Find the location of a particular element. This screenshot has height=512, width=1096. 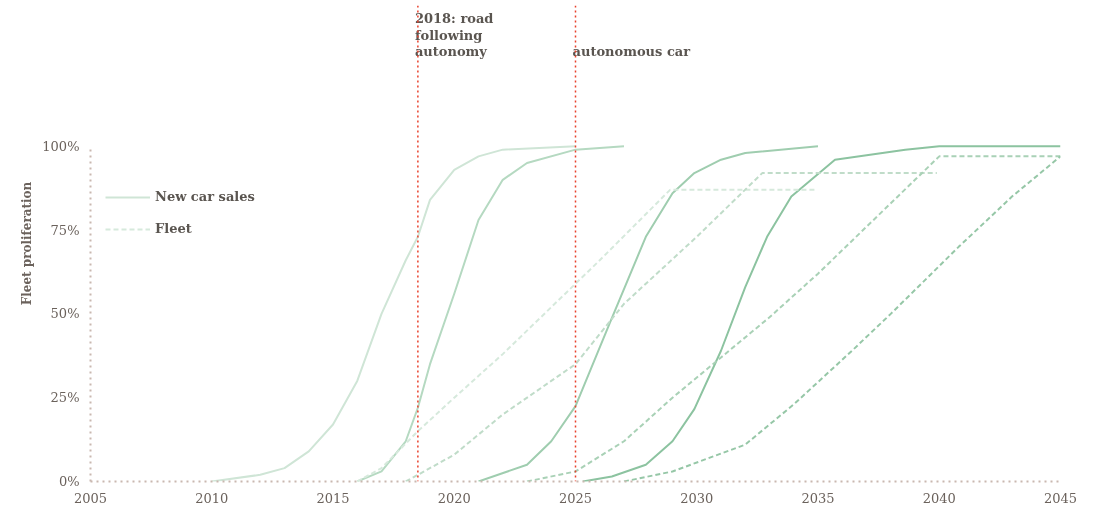

x-tick-label: 2015 is located at coordinates (333, 498).